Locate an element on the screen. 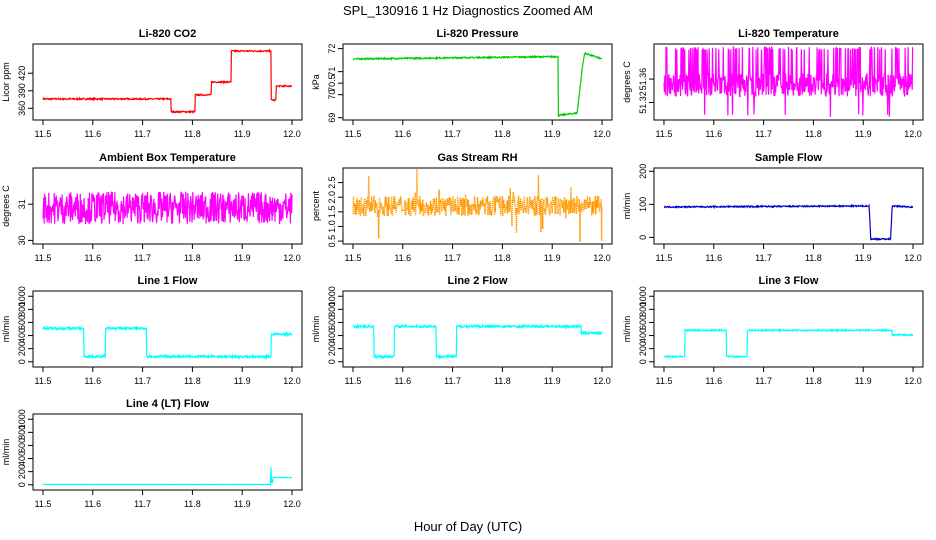 The height and width of the screenshot is (540, 936). y-axis-label: kPa is located at coordinates (316, 82).